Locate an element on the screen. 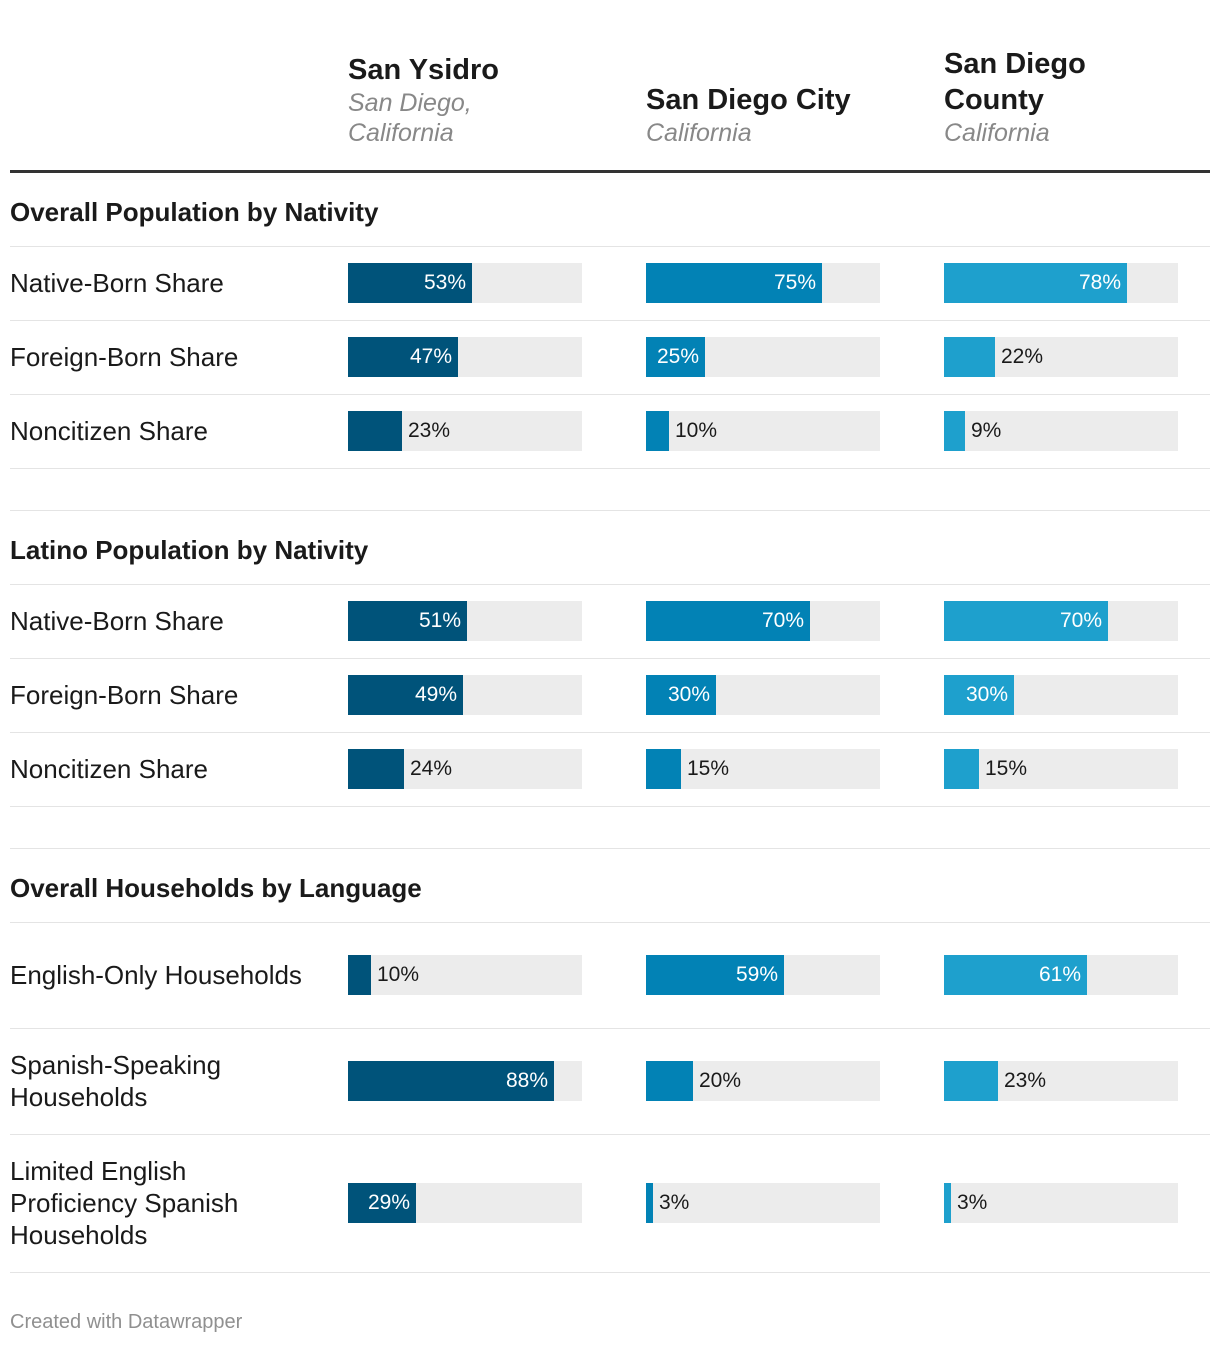  bar-value-label: 88% is located at coordinates (526, 1080).